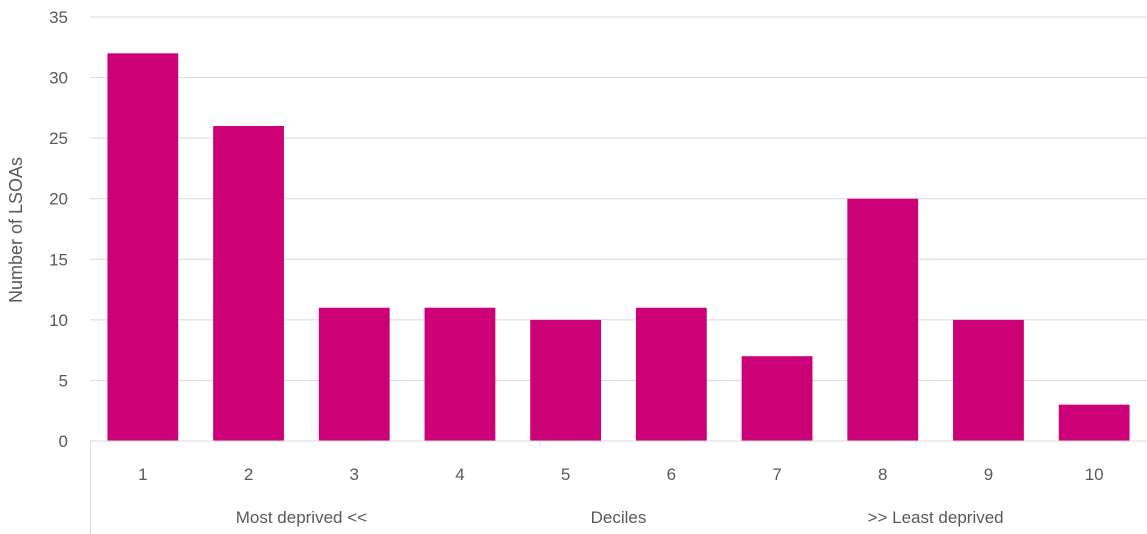 This screenshot has width=1147, height=534. Describe the element at coordinates (58, 199) in the screenshot. I see `y-tick-label: 20` at that location.